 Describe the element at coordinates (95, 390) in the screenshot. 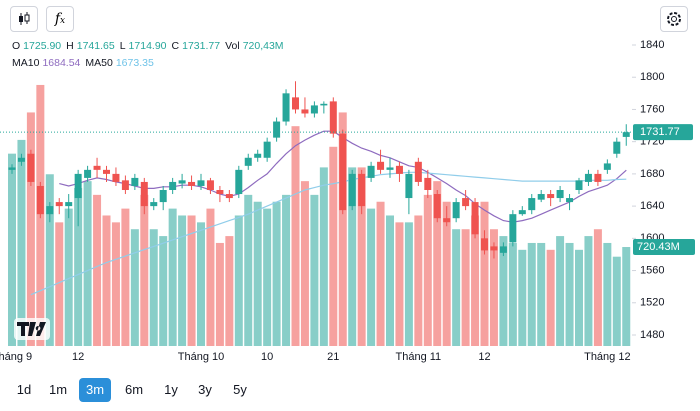

I see `range-button: 3m` at that location.